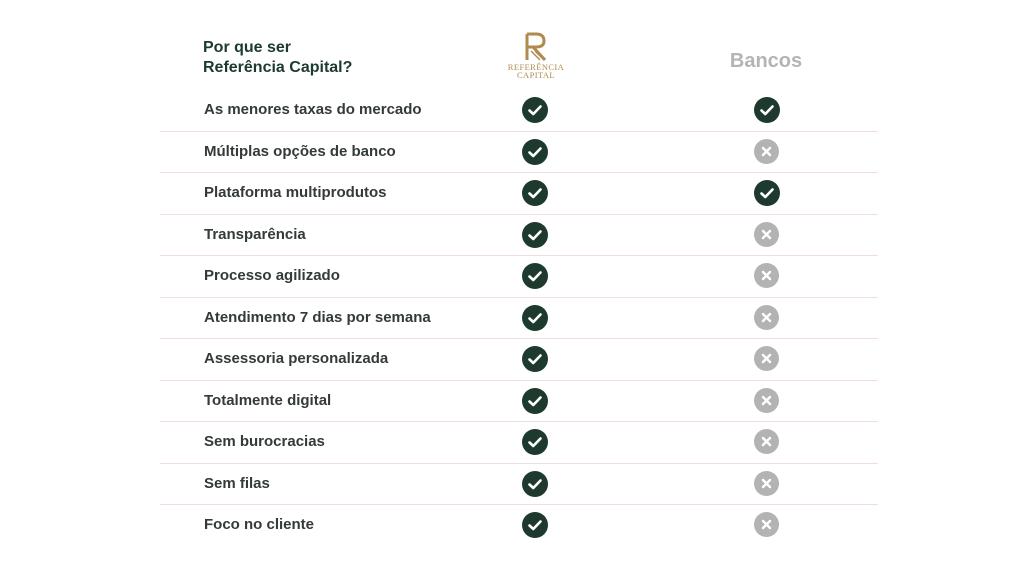 The image size is (1024, 576). I want to click on row-label: Múltiplas opções de banco, so click(300, 151).